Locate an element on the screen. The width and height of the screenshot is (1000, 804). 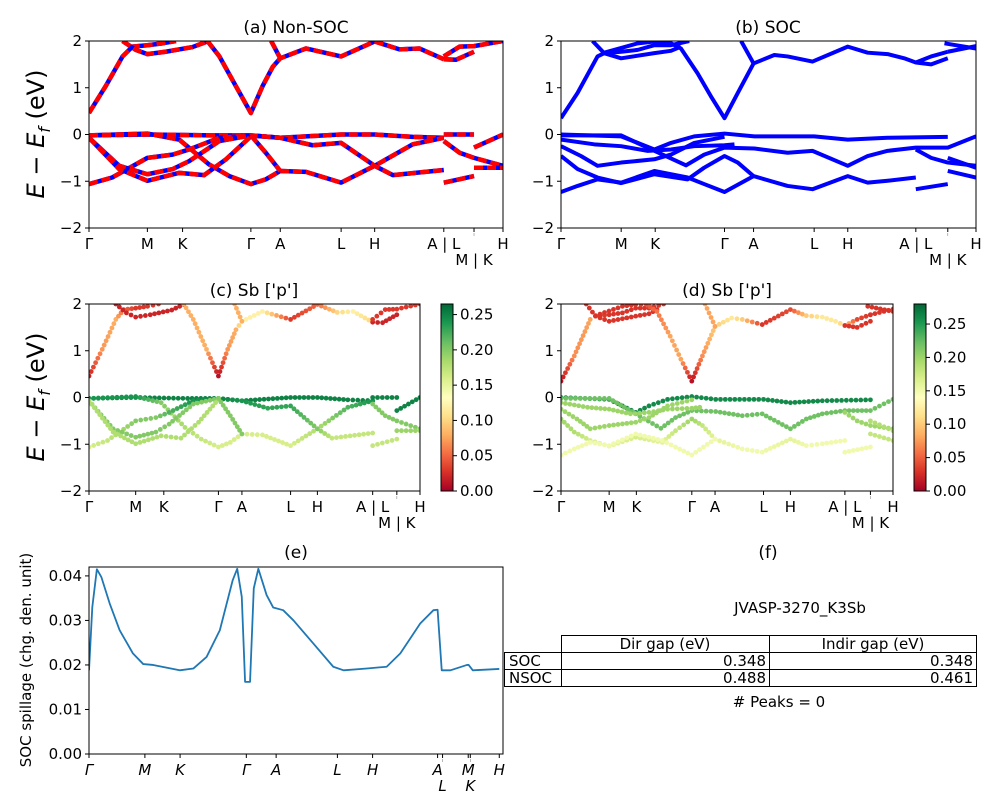
panel-c-plot-area is located at coordinates (254, 377).